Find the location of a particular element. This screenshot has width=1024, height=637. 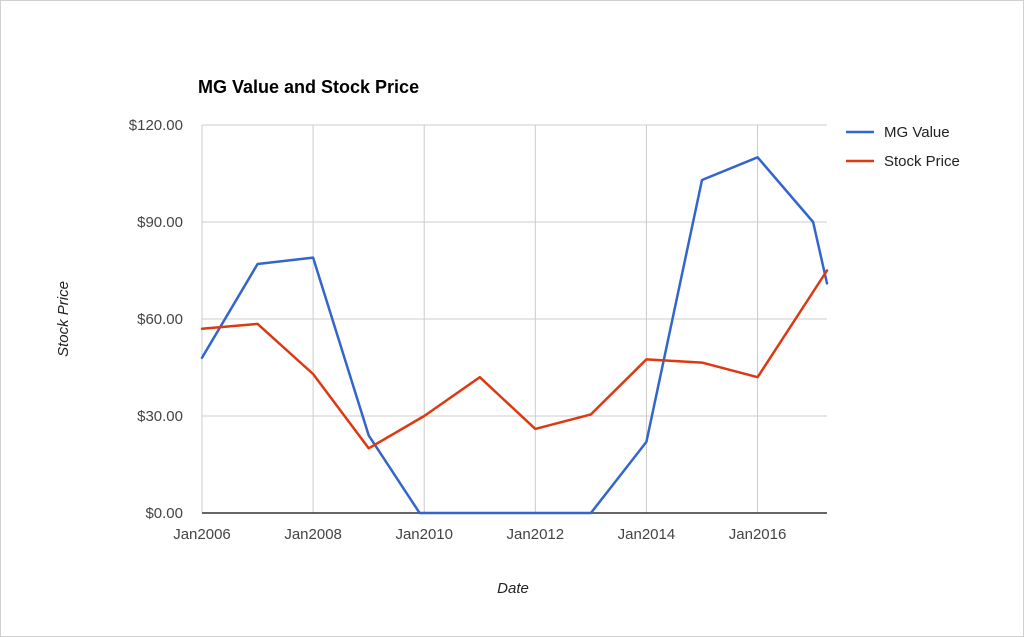

x-tick-label: Jan2014 is located at coordinates (647, 534).